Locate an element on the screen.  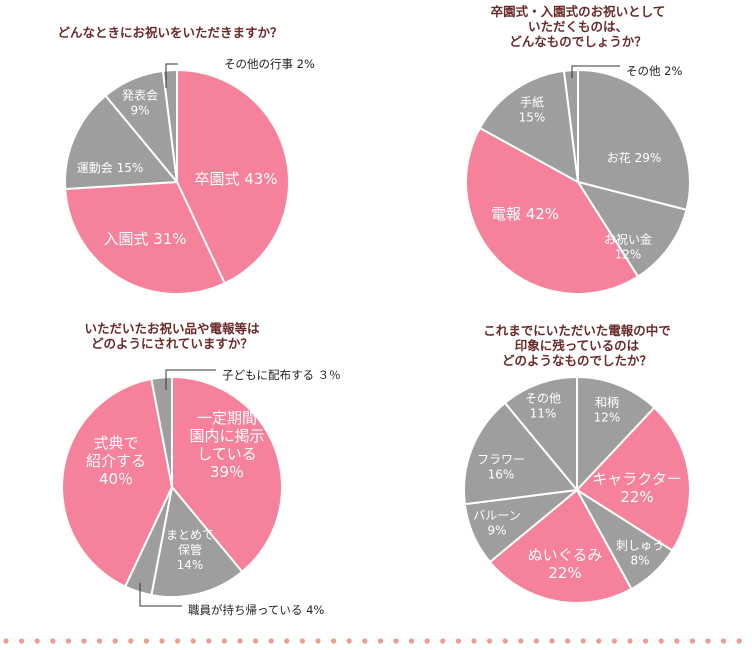
slice-label: その他の行事 2% is located at coordinates (269, 64).